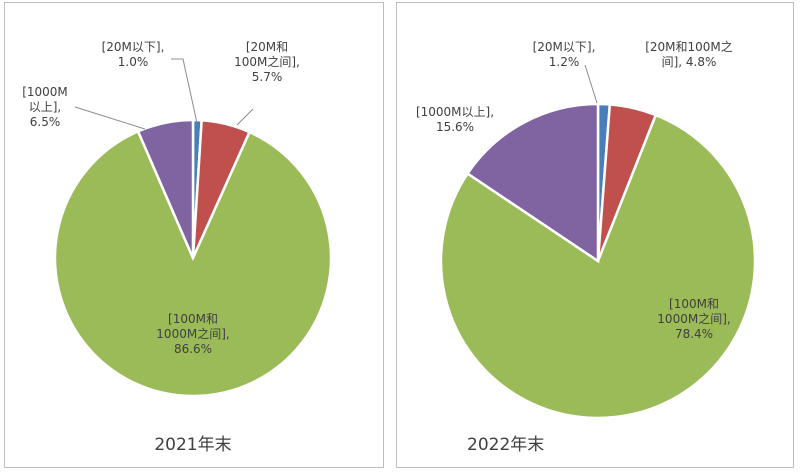  I want to click on data-label-s20: [20M以下], 1.0%, so click(133, 54).